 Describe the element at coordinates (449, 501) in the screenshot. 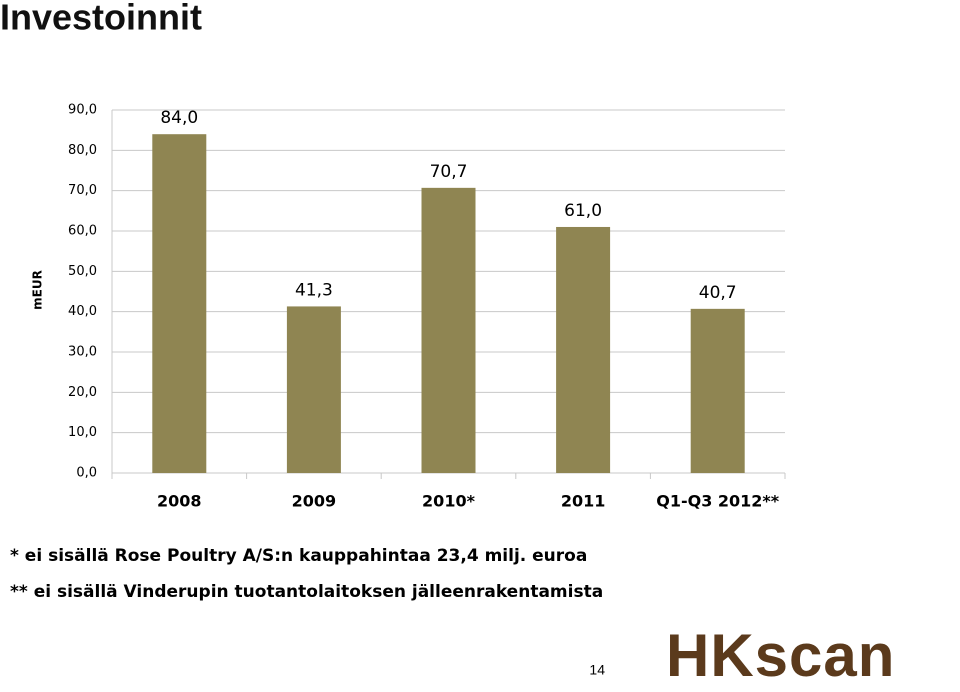

I see `x-tick-label: 2010*` at that location.